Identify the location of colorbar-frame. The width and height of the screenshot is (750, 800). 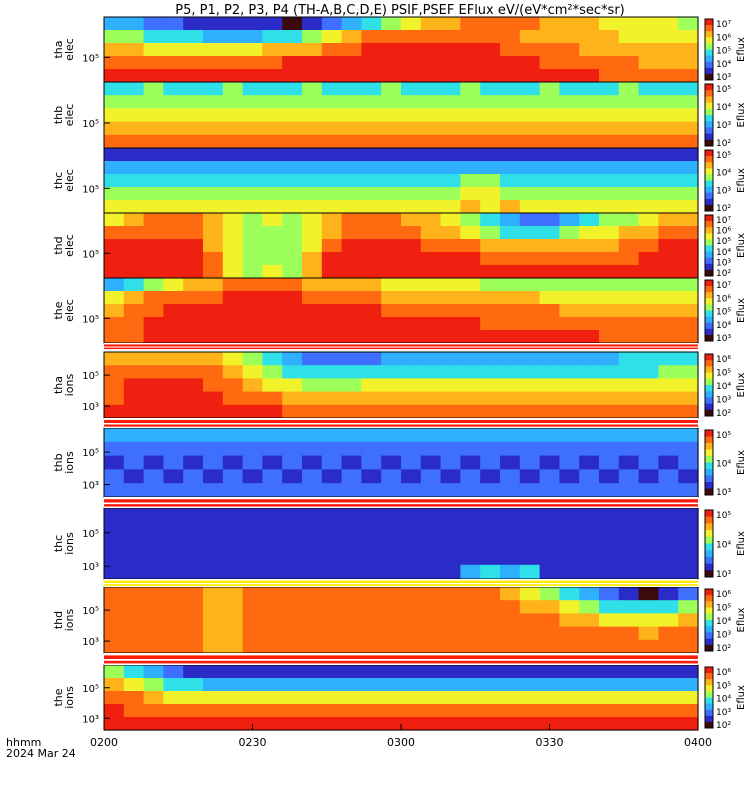
(709, 49).